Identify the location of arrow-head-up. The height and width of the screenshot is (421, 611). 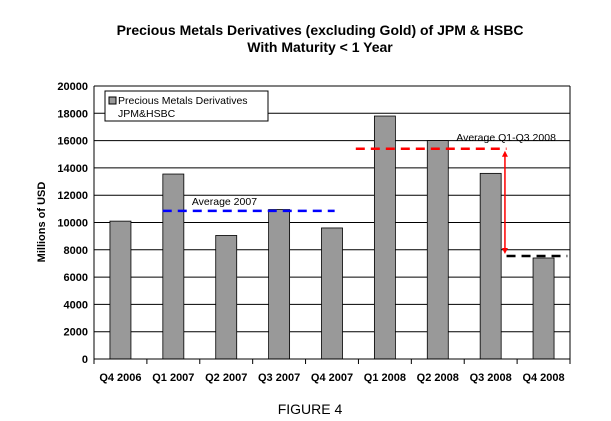
(504, 153).